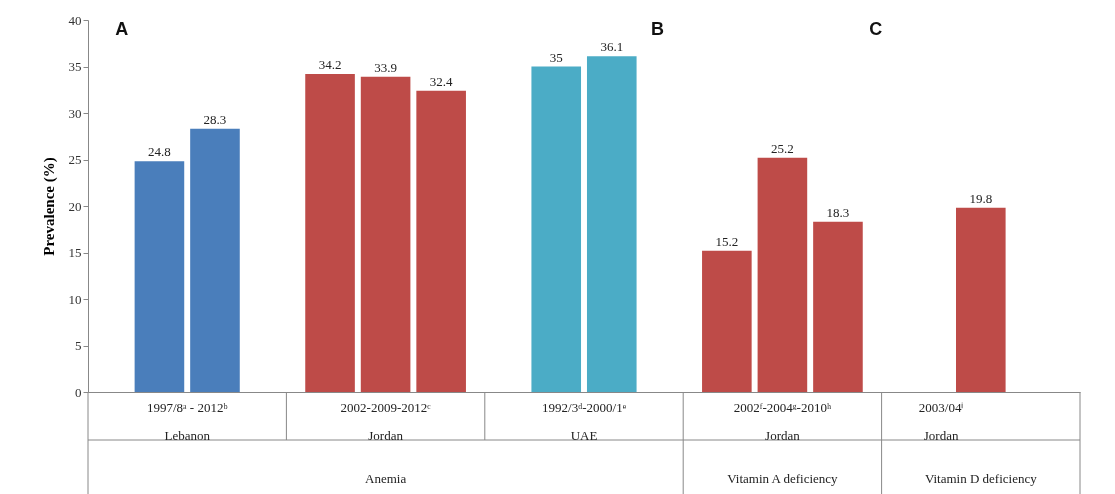 The image size is (1115, 494). I want to click on y-tick-label: 10, so click(75, 299).